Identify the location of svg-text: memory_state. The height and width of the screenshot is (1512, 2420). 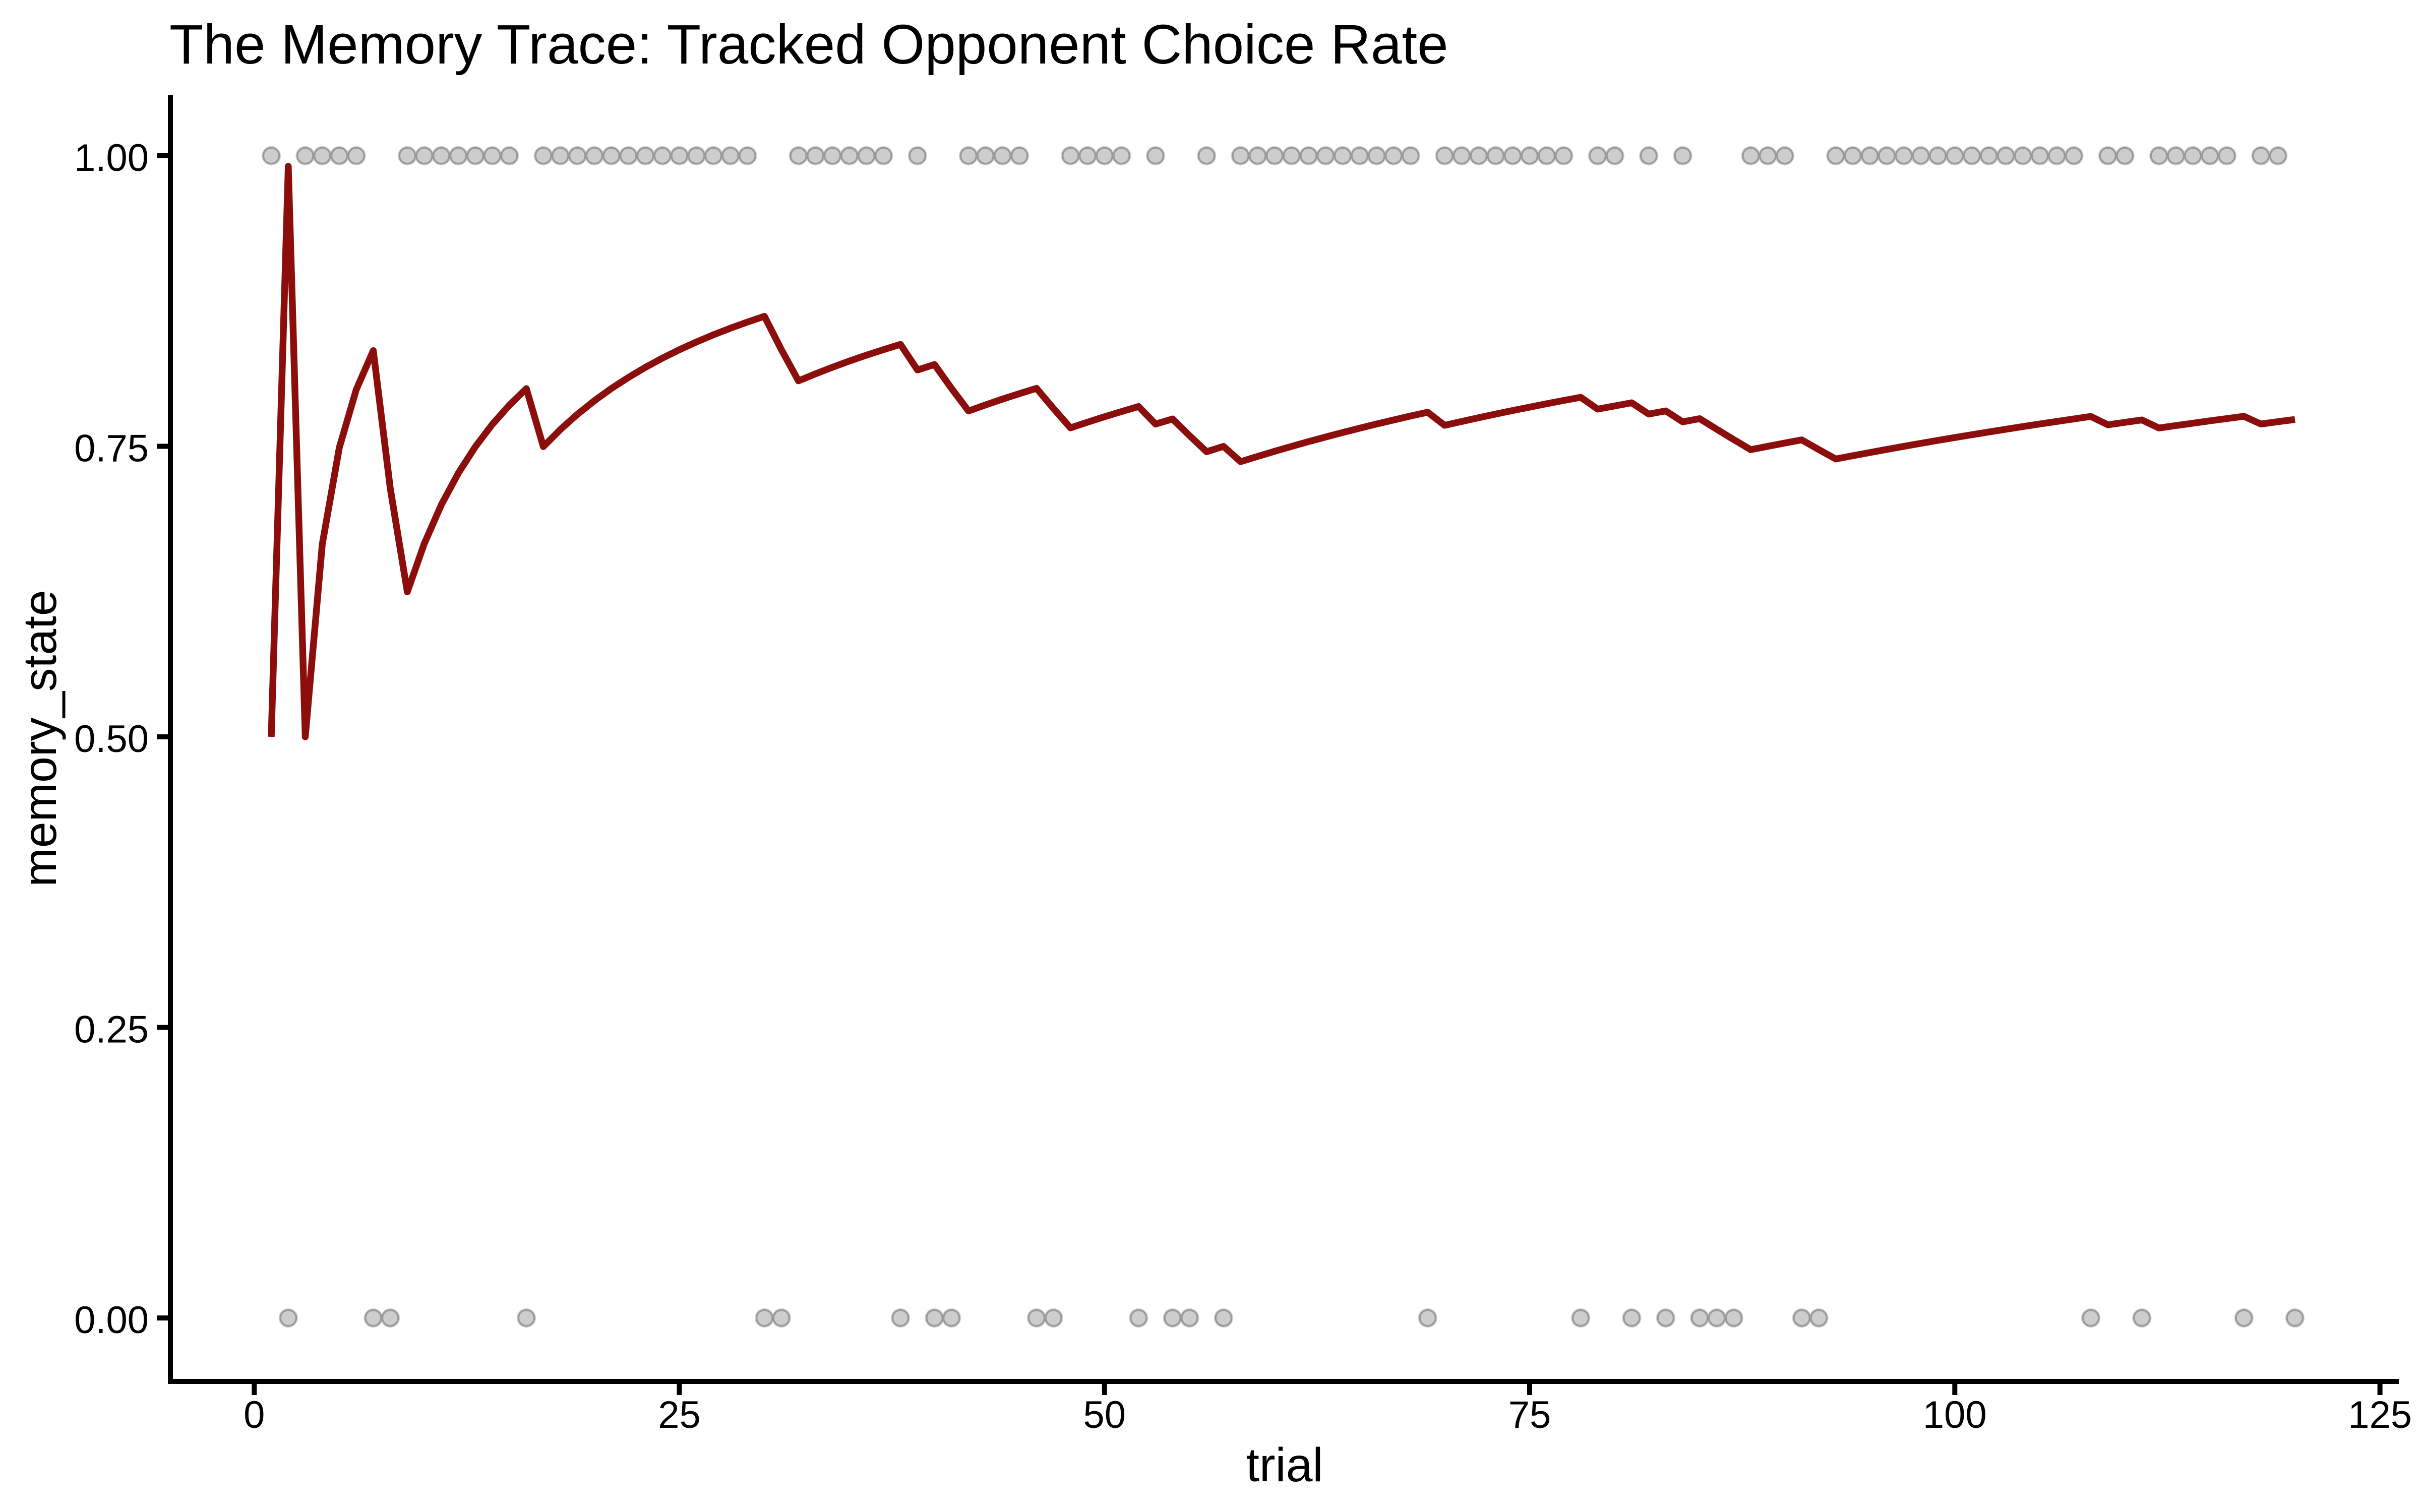
(40, 738).